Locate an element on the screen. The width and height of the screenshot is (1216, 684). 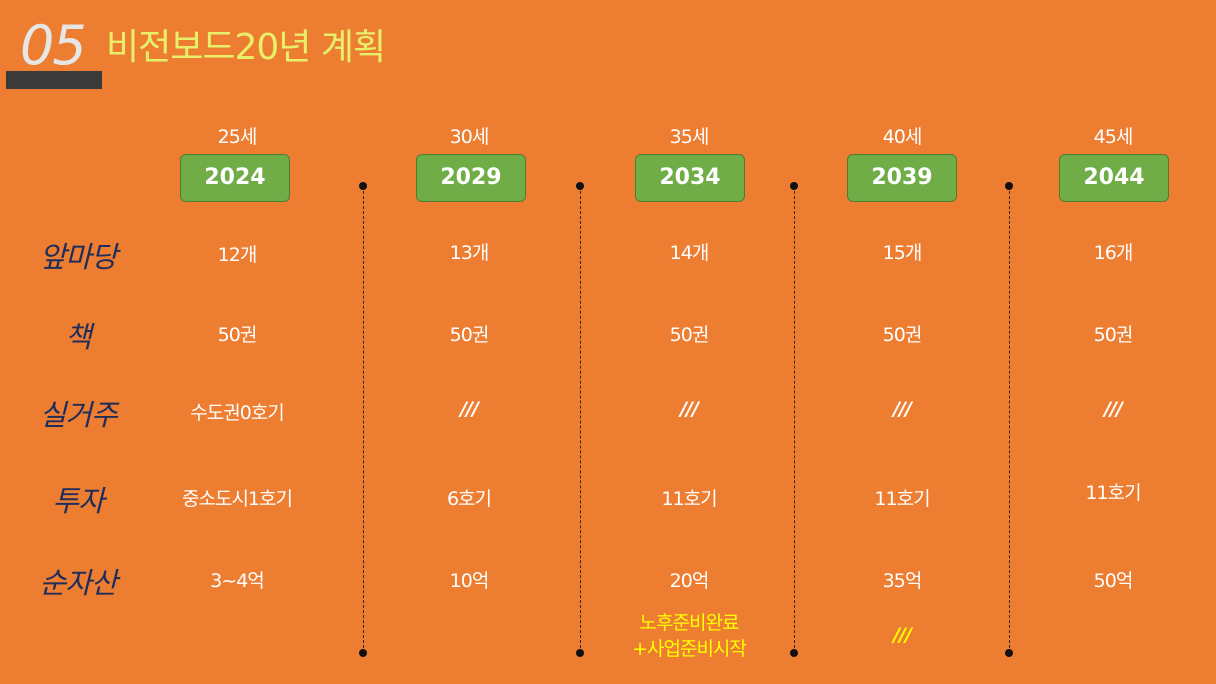
page-title: 비전보드20년 계획 is located at coordinates (246, 47).